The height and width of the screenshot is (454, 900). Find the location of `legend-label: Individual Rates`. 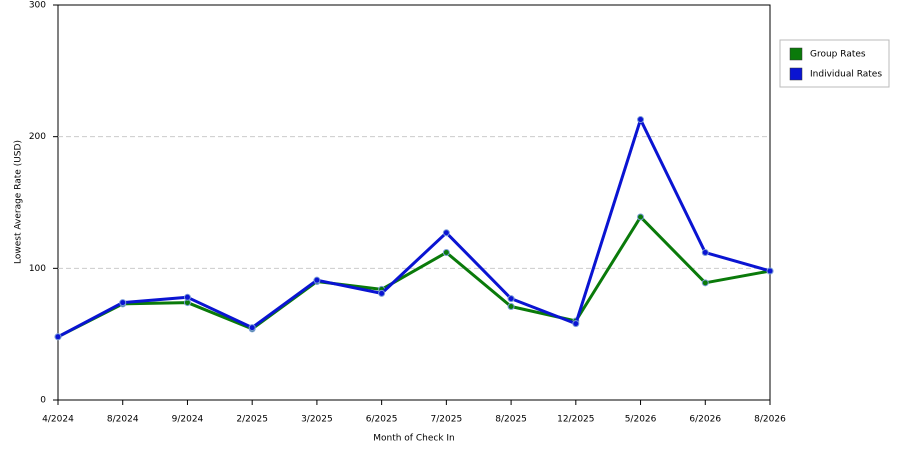

legend-label: Individual Rates is located at coordinates (846, 75).